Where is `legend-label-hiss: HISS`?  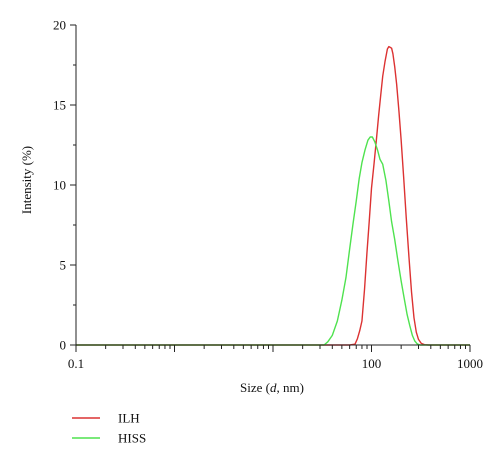 legend-label-hiss: HISS is located at coordinates (132, 438).